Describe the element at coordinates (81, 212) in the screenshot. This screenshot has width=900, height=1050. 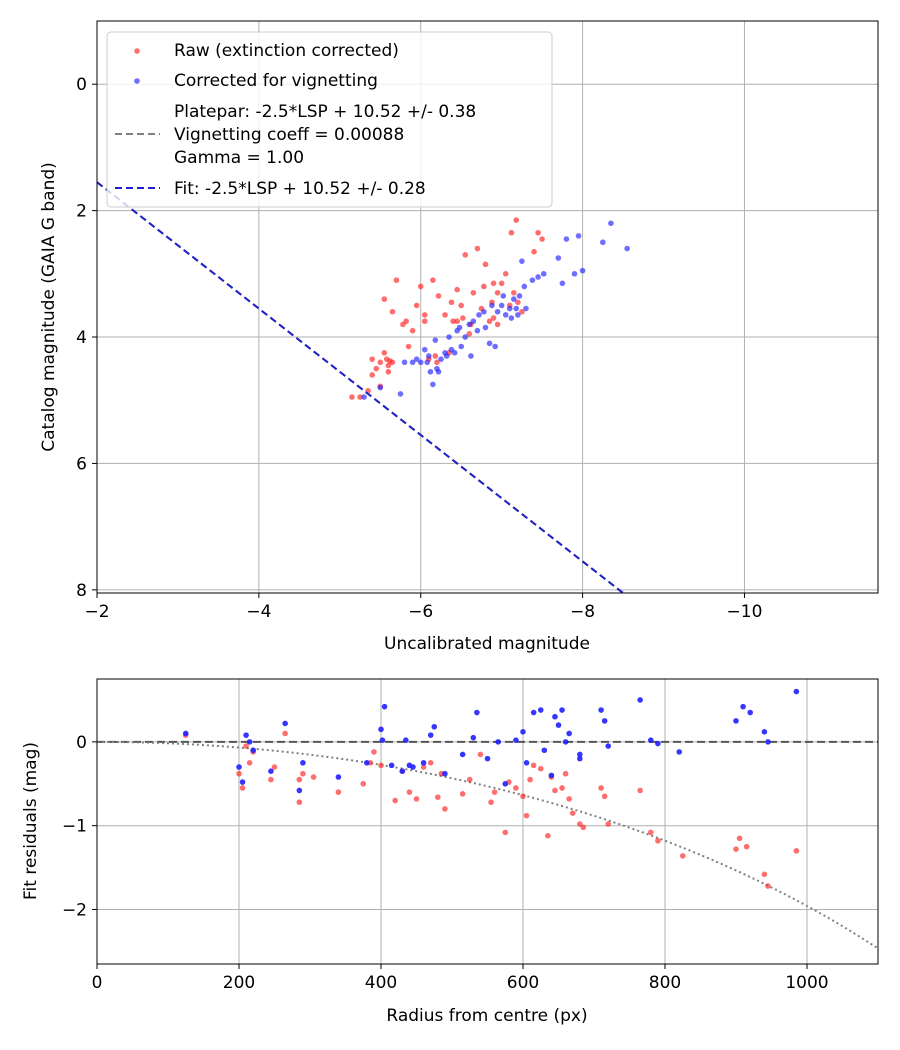
I see `top-y-tick-label: 2` at that location.